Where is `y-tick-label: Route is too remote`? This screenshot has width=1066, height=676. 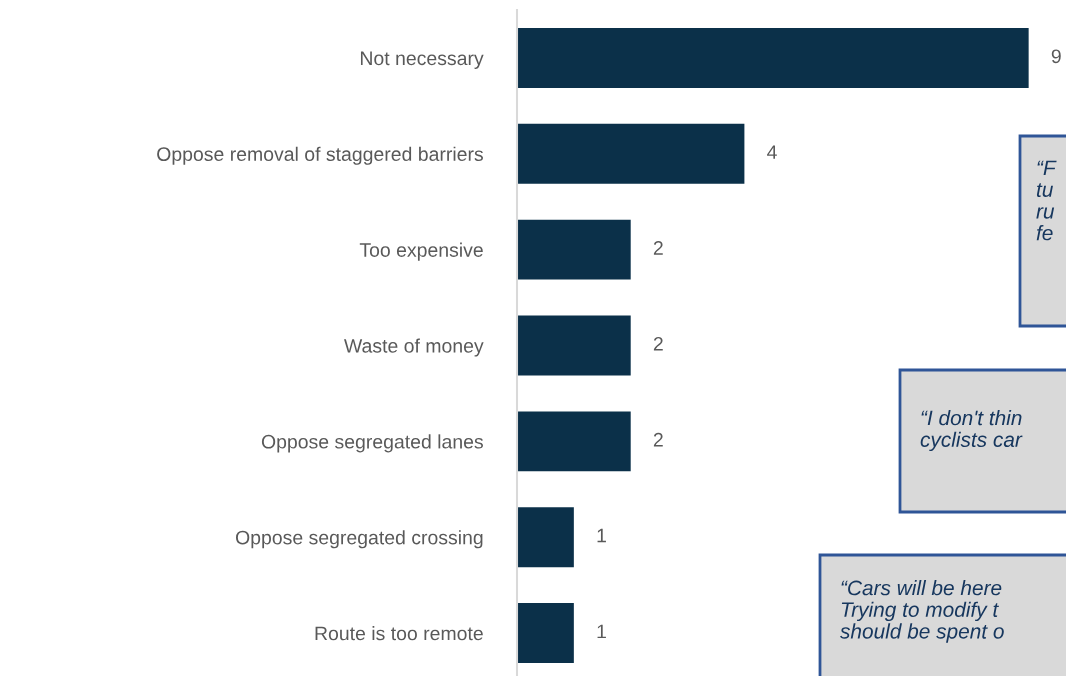
y-tick-label: Route is too remote is located at coordinates (399, 633).